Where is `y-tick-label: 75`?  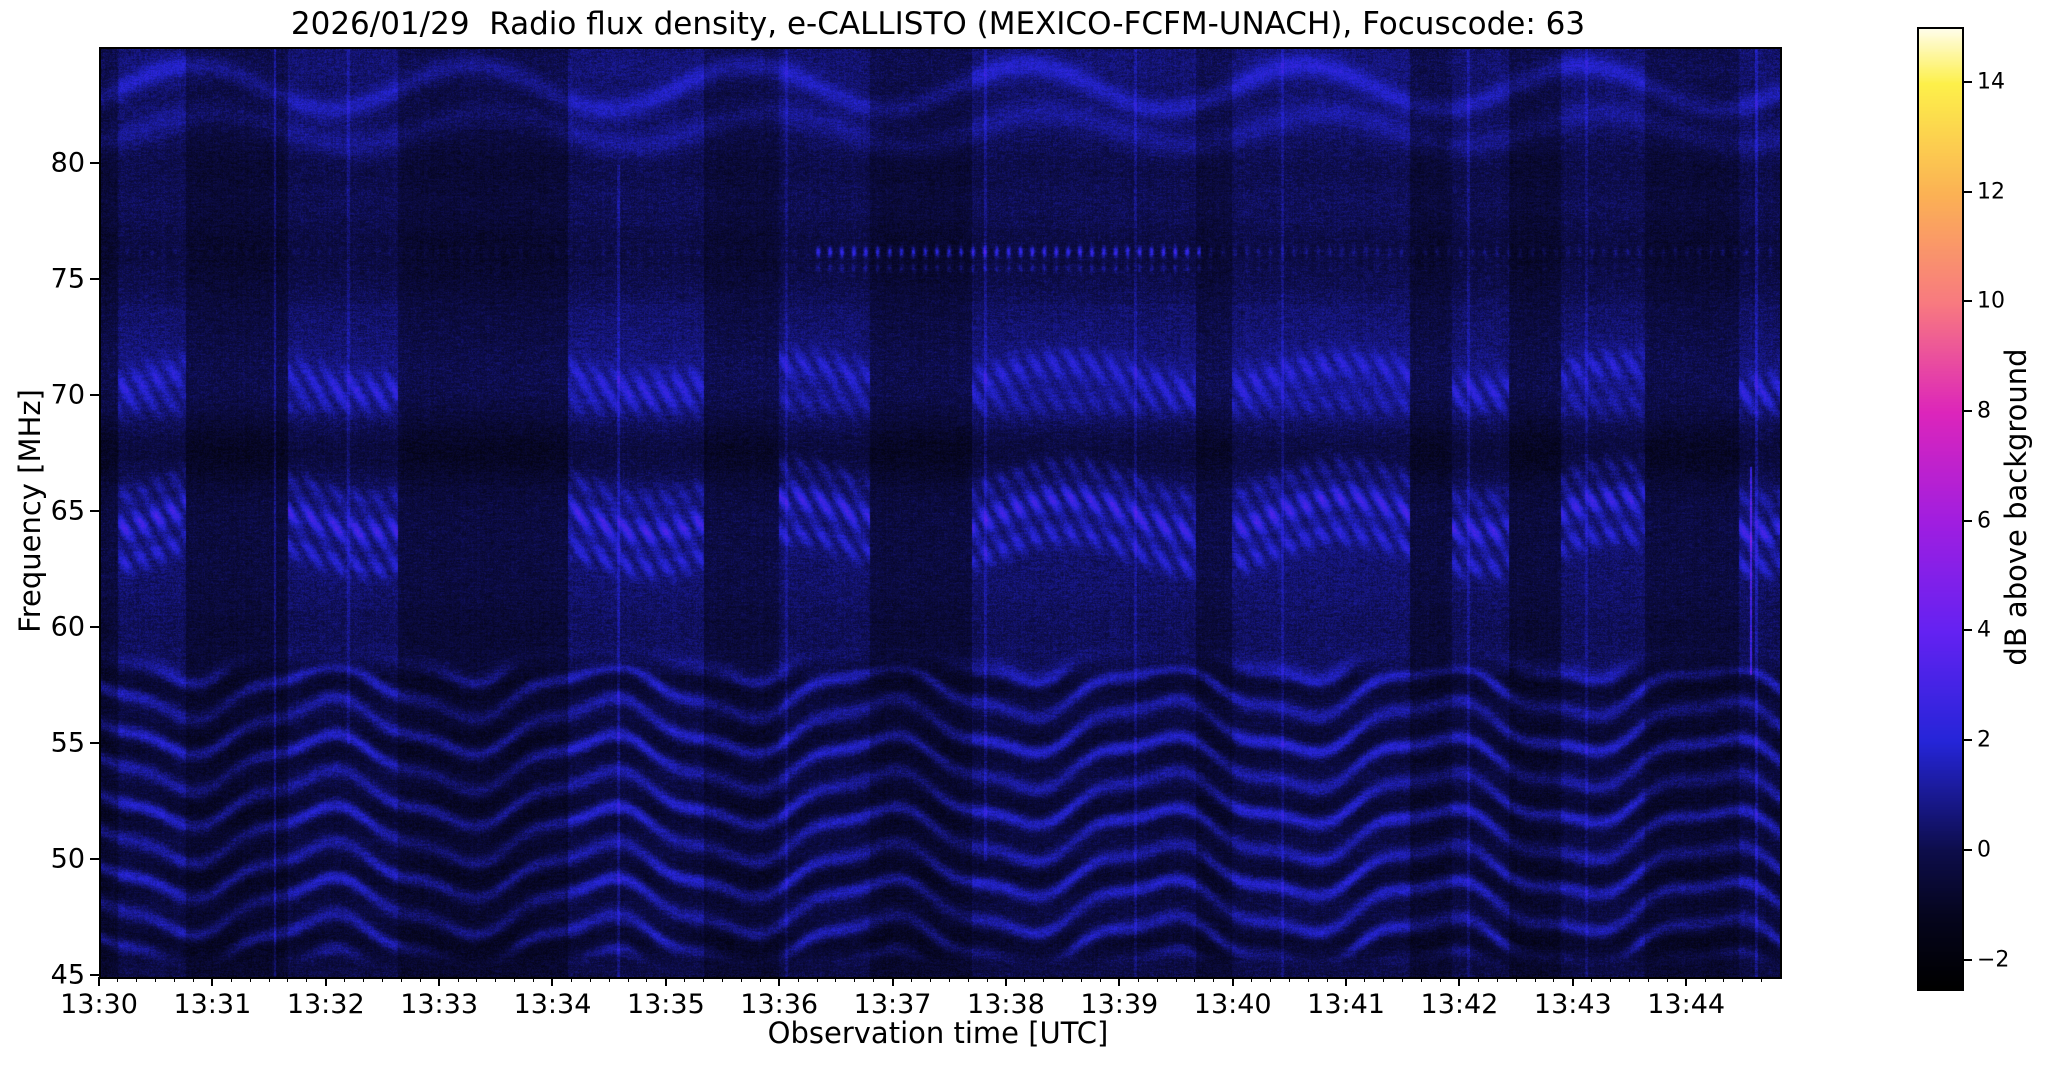
y-tick-label: 75 is located at coordinates (67, 279).